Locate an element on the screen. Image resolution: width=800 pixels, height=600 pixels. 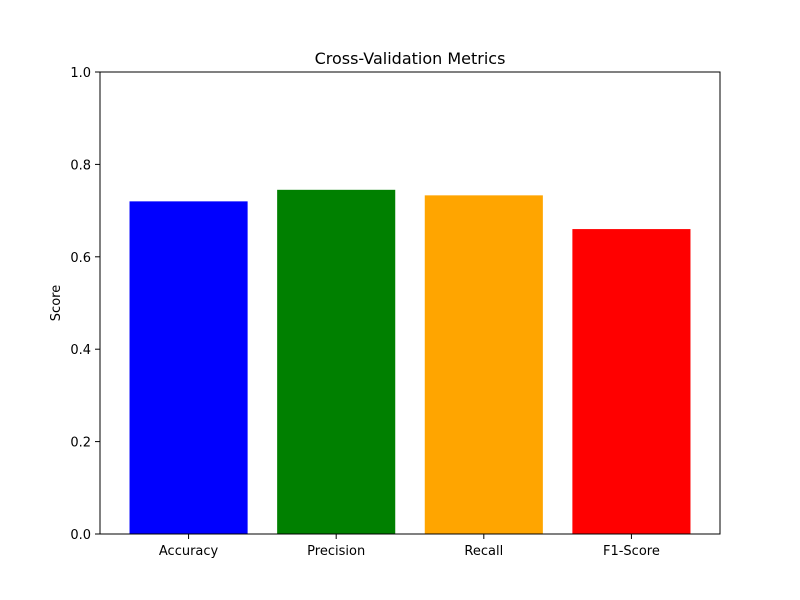
bar-recall is located at coordinates (483, 364).